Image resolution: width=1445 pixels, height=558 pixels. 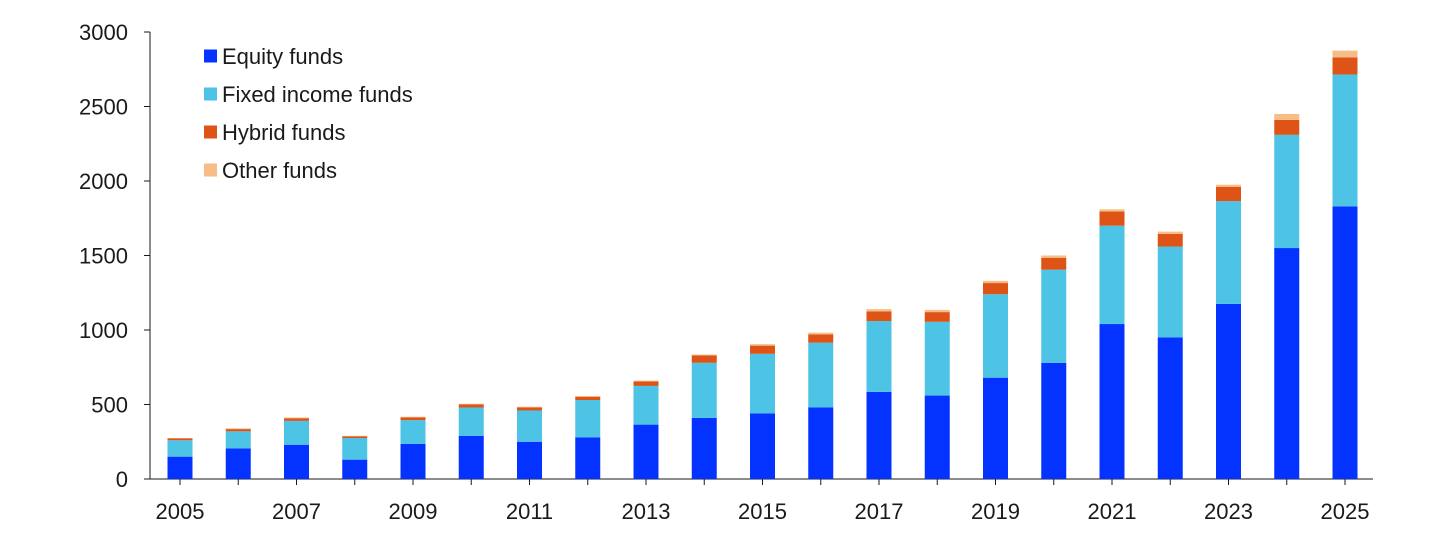 I want to click on x-tick-label: 2021, so click(x=1112, y=511).